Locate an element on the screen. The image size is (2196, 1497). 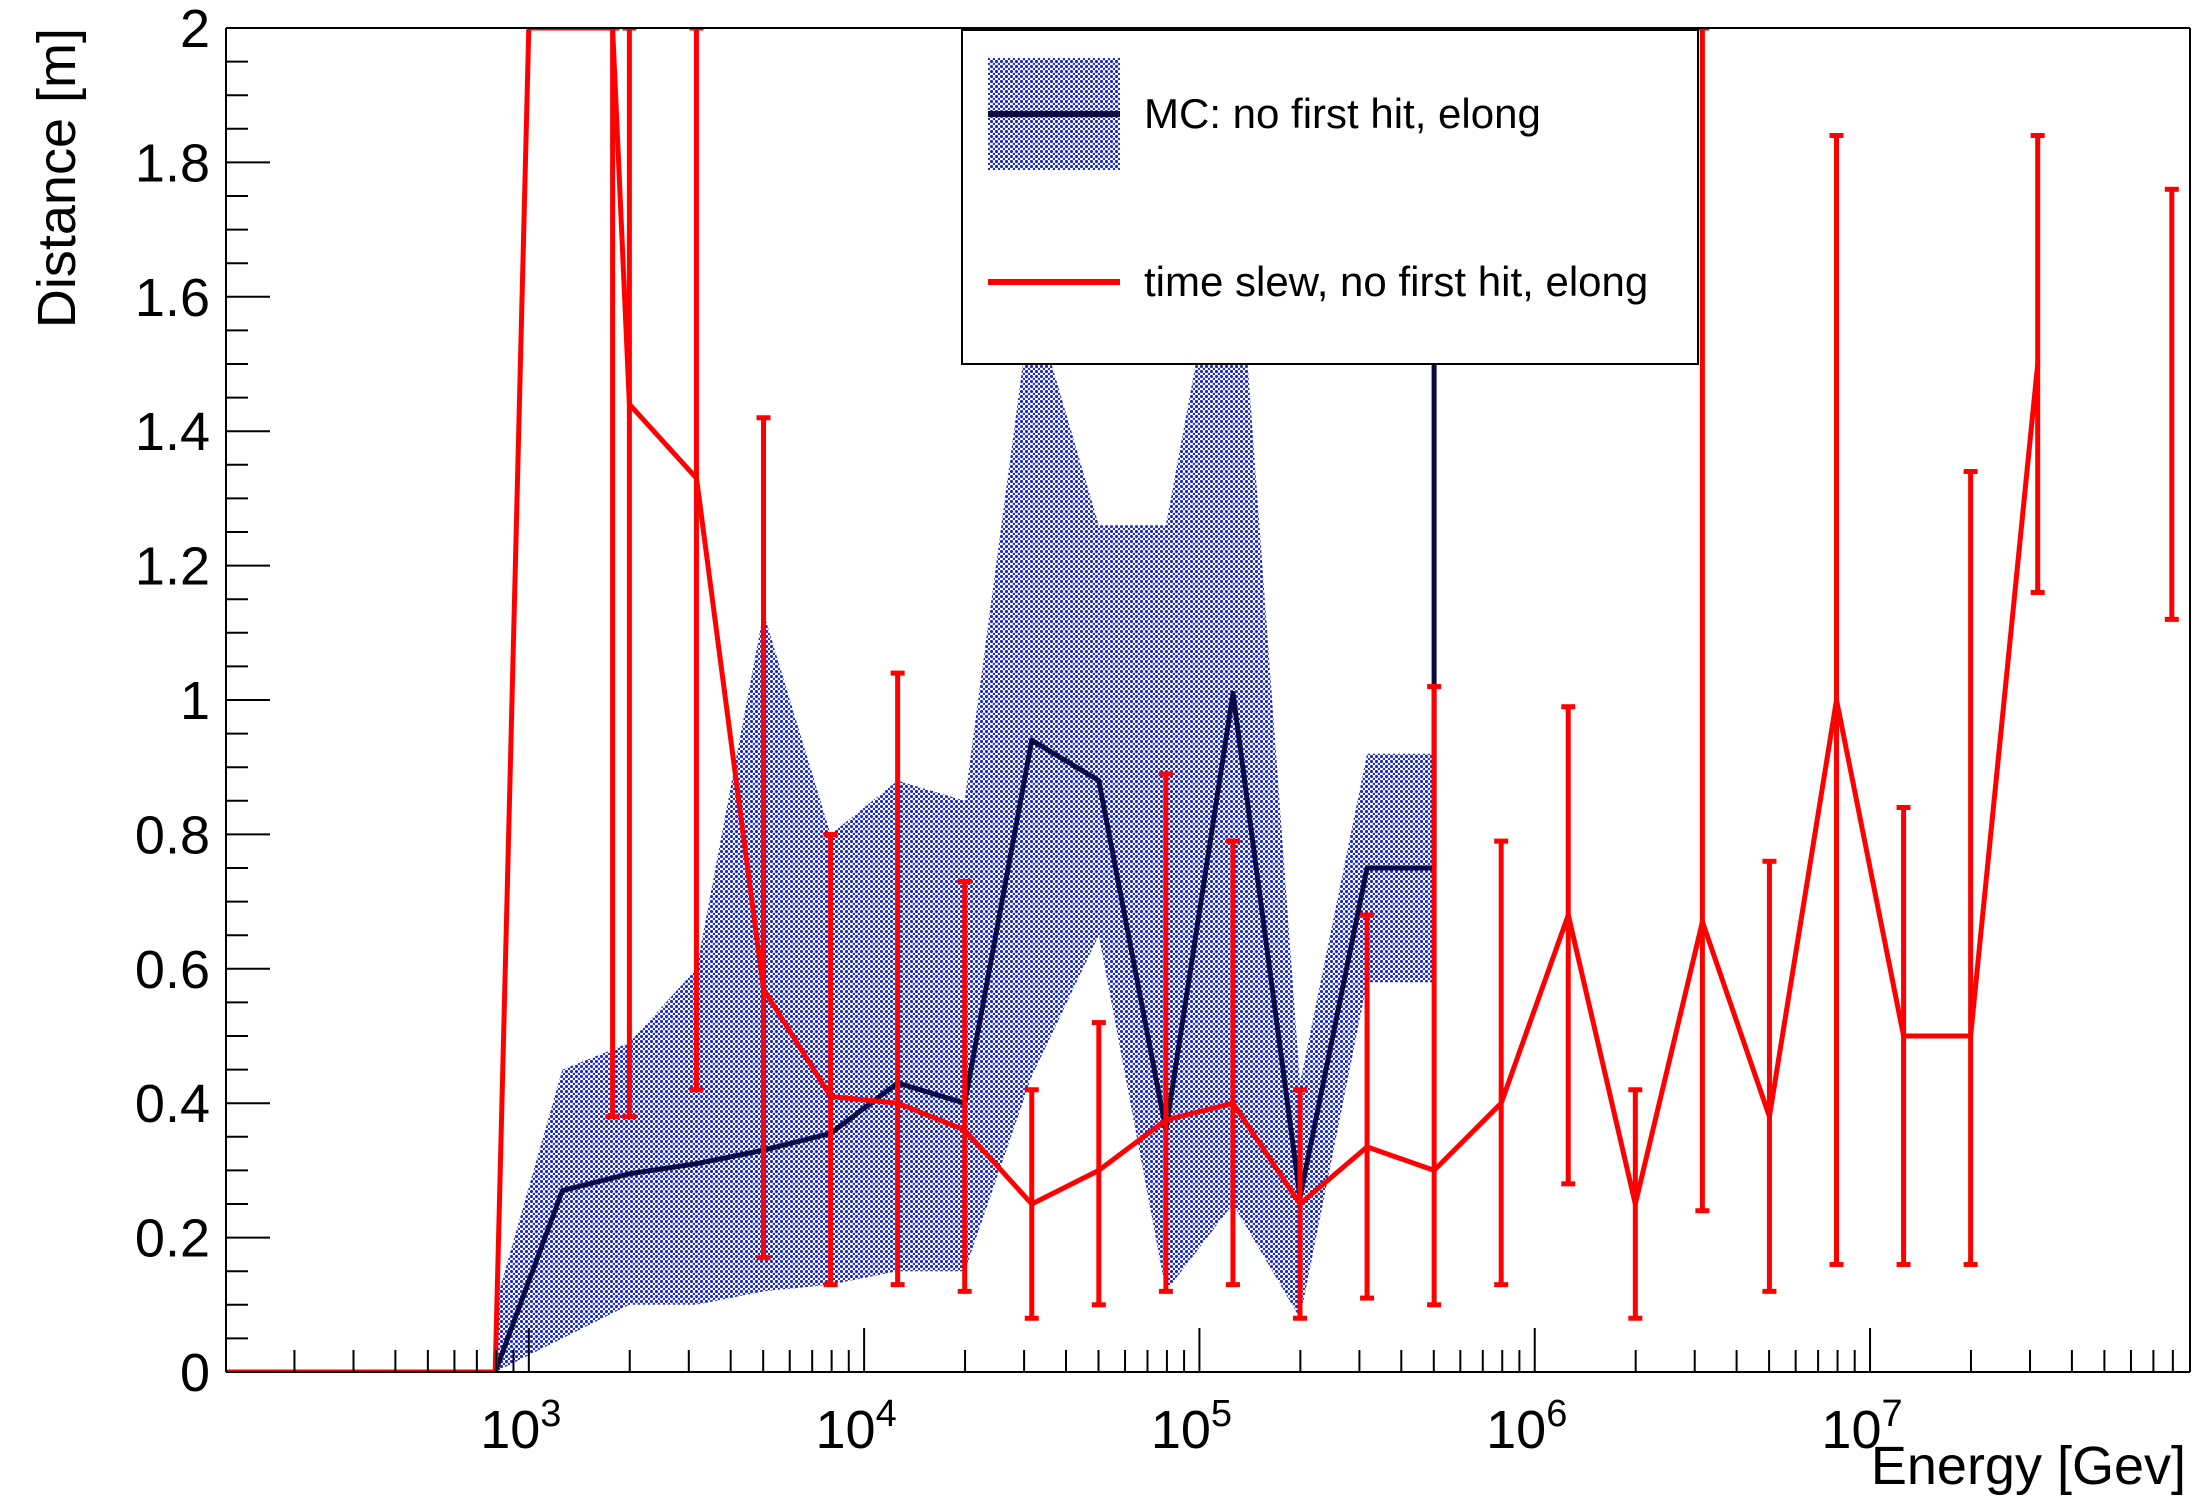
y-tick-label: 1.4 is located at coordinates (172, 432).